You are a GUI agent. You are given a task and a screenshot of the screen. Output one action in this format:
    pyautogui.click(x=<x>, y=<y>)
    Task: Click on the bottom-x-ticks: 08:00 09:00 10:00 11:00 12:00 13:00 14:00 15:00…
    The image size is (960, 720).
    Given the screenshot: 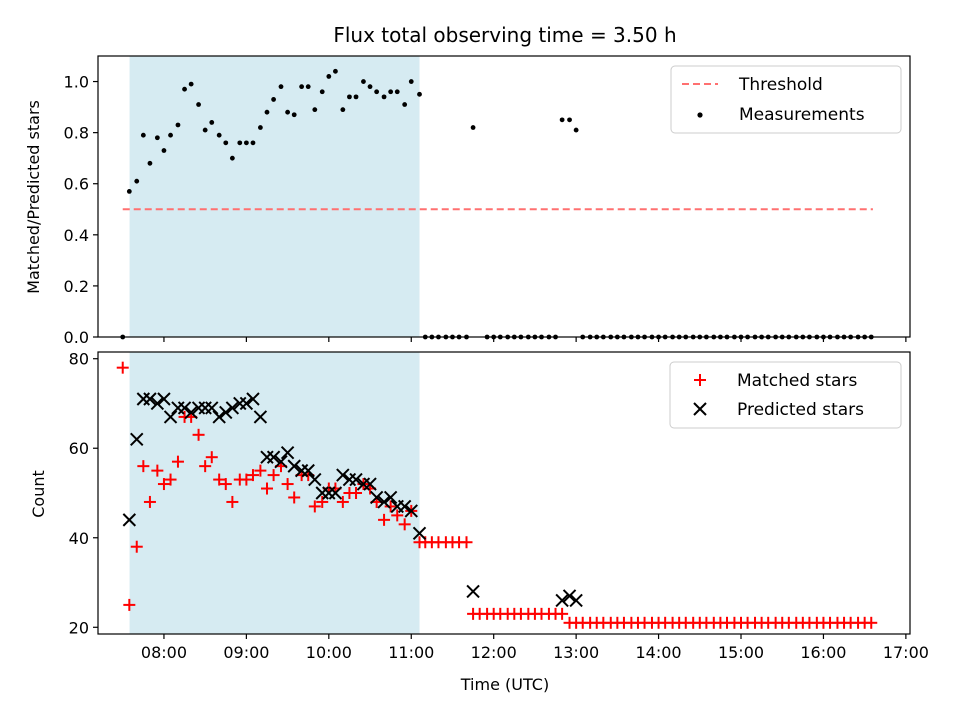 What is the action you would take?
    pyautogui.click(x=535, y=648)
    